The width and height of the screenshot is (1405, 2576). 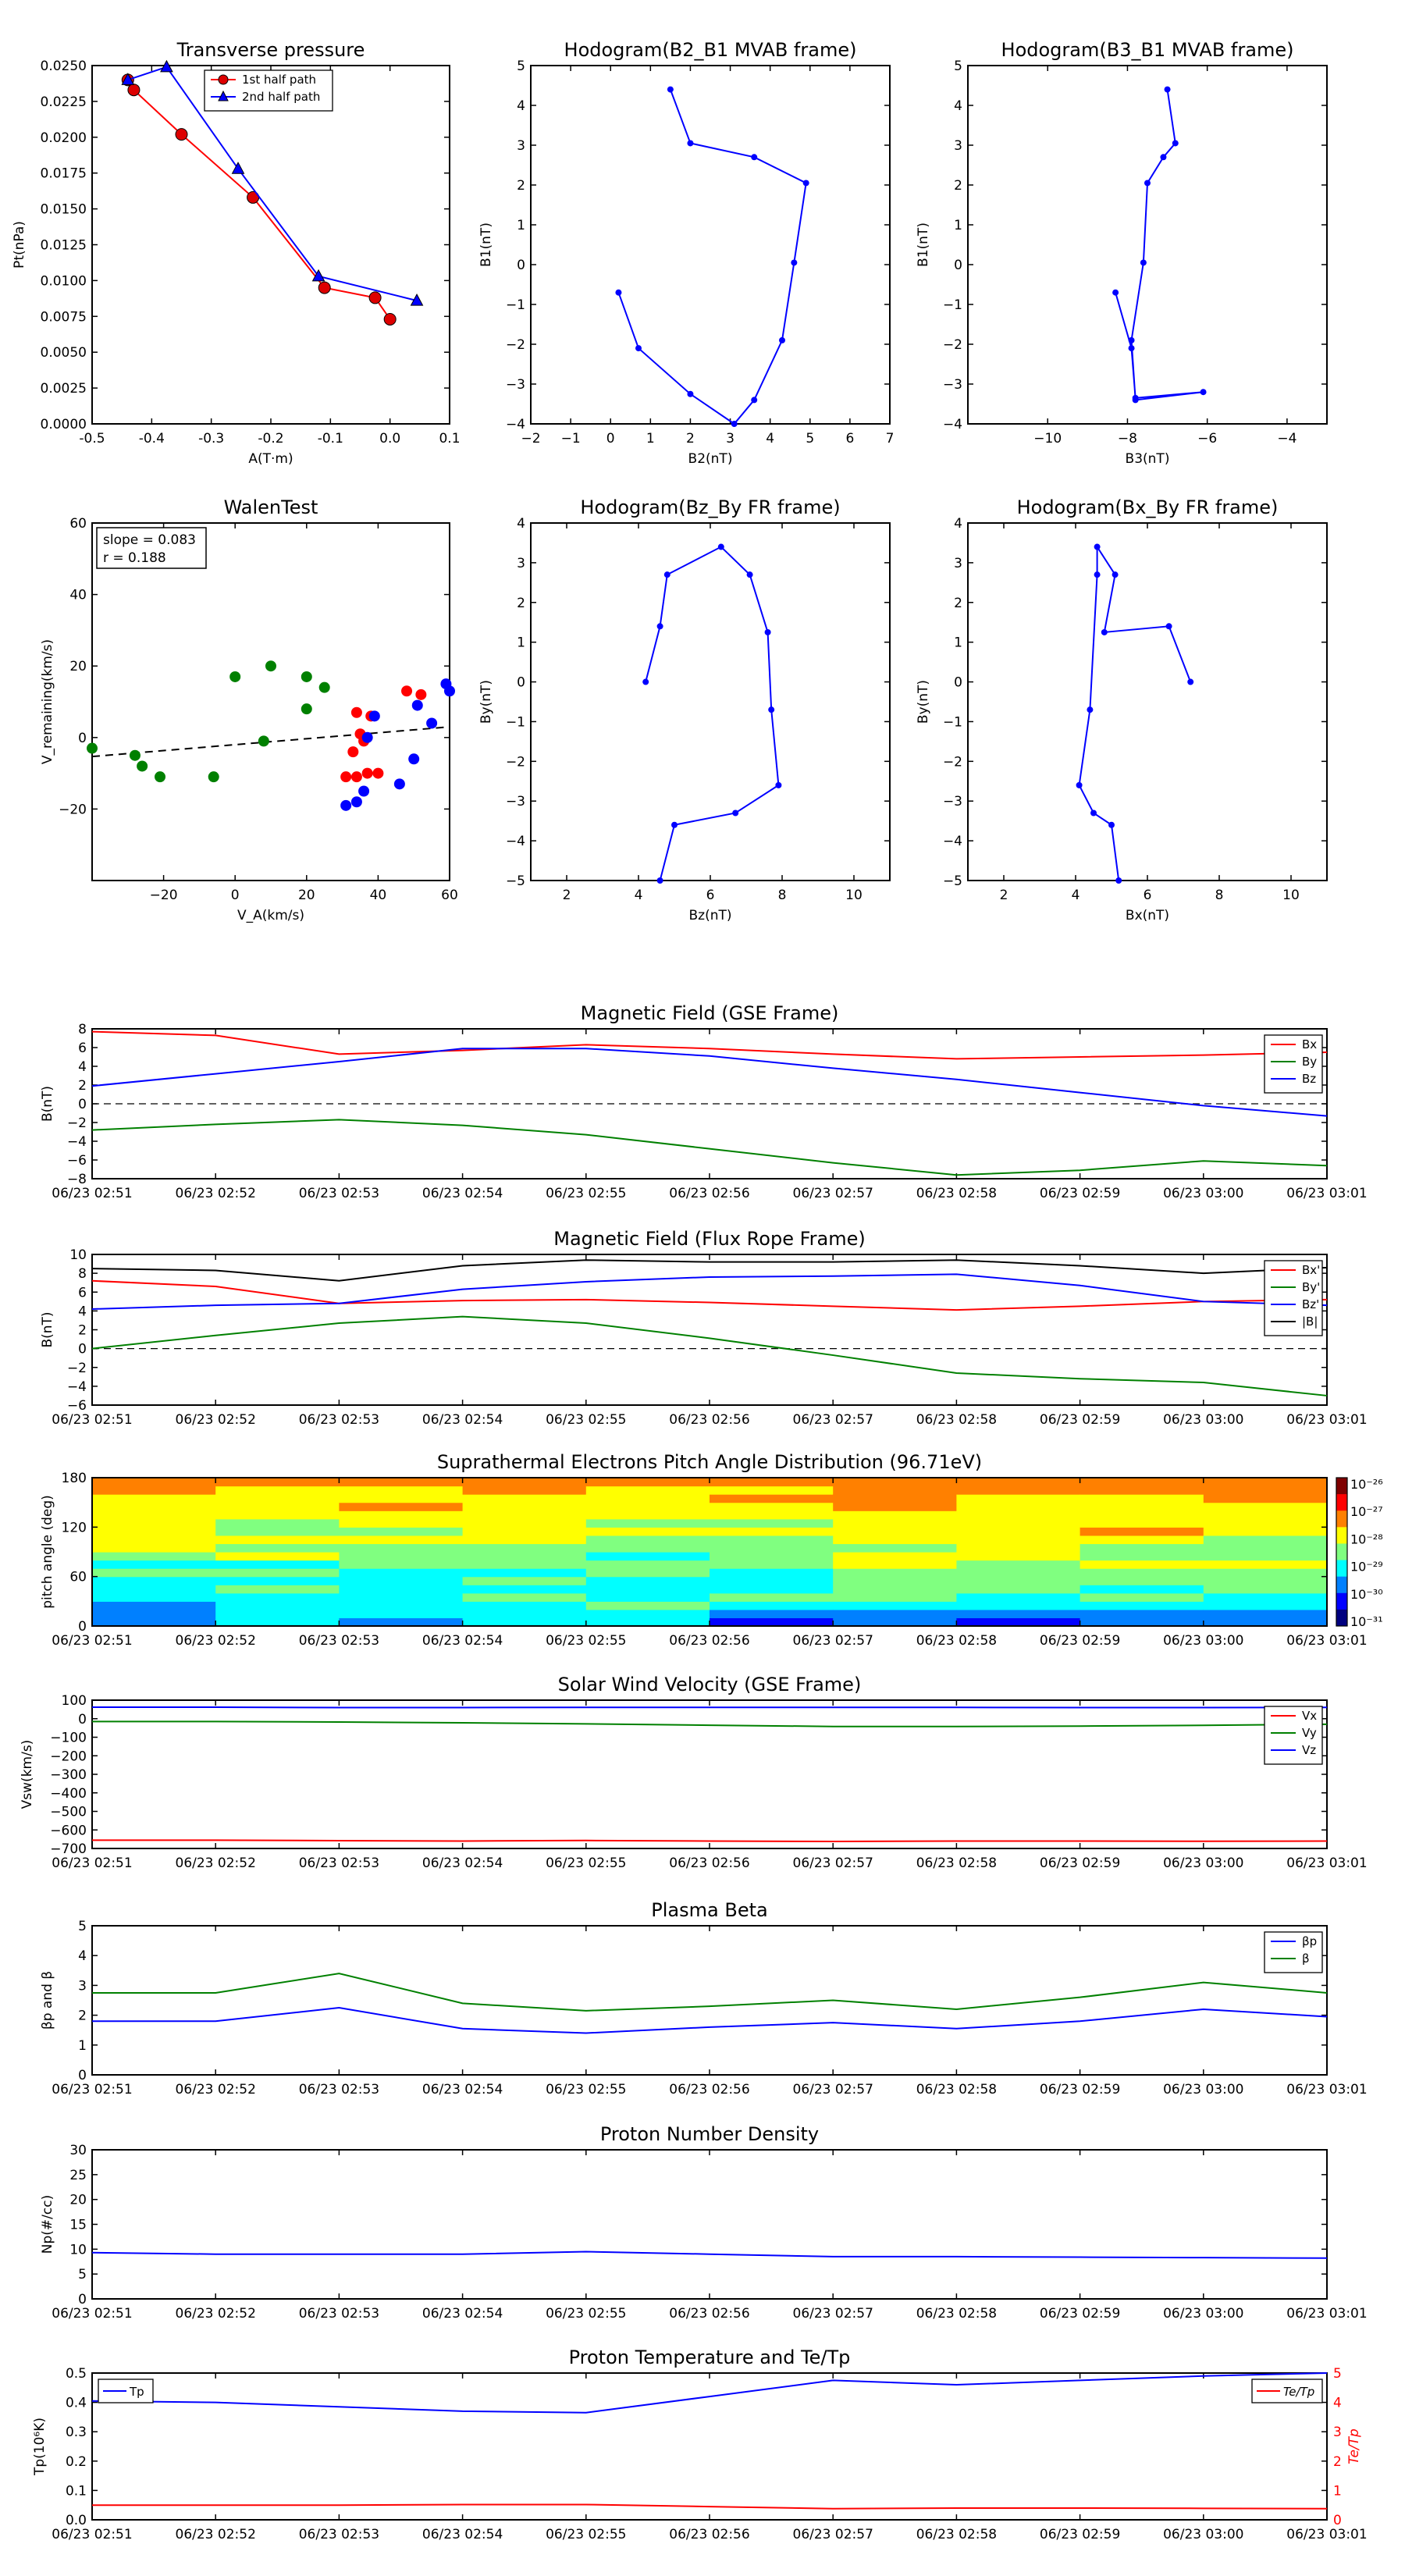 I want to click on x-tick-label: 06/23 03:01, so click(x=1326, y=2089).